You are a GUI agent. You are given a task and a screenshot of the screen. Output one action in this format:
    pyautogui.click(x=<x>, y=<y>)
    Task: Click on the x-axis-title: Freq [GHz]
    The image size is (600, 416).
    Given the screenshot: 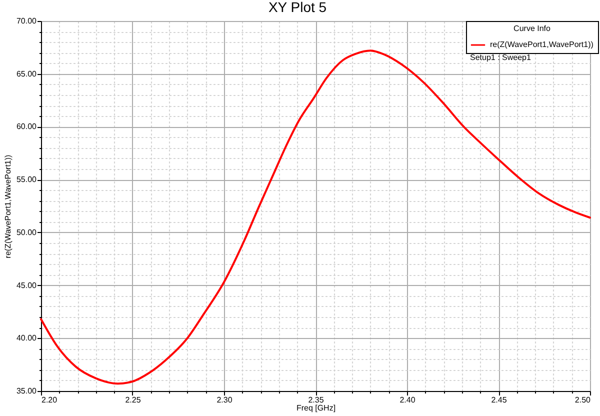 What is the action you would take?
    pyautogui.click(x=316, y=408)
    